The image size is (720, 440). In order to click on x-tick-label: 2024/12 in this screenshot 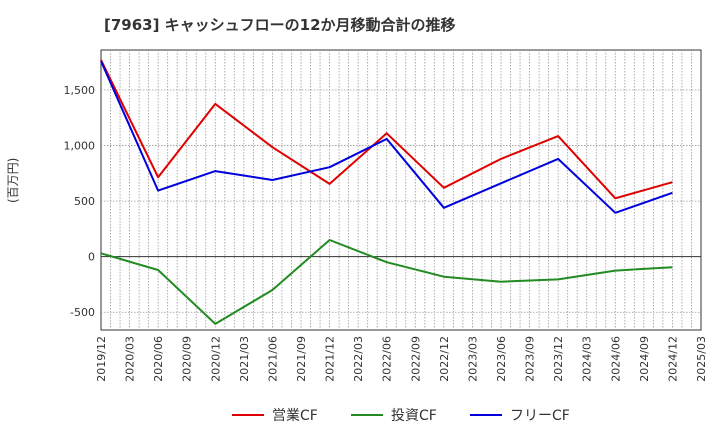, I will do `click(672, 359)`.